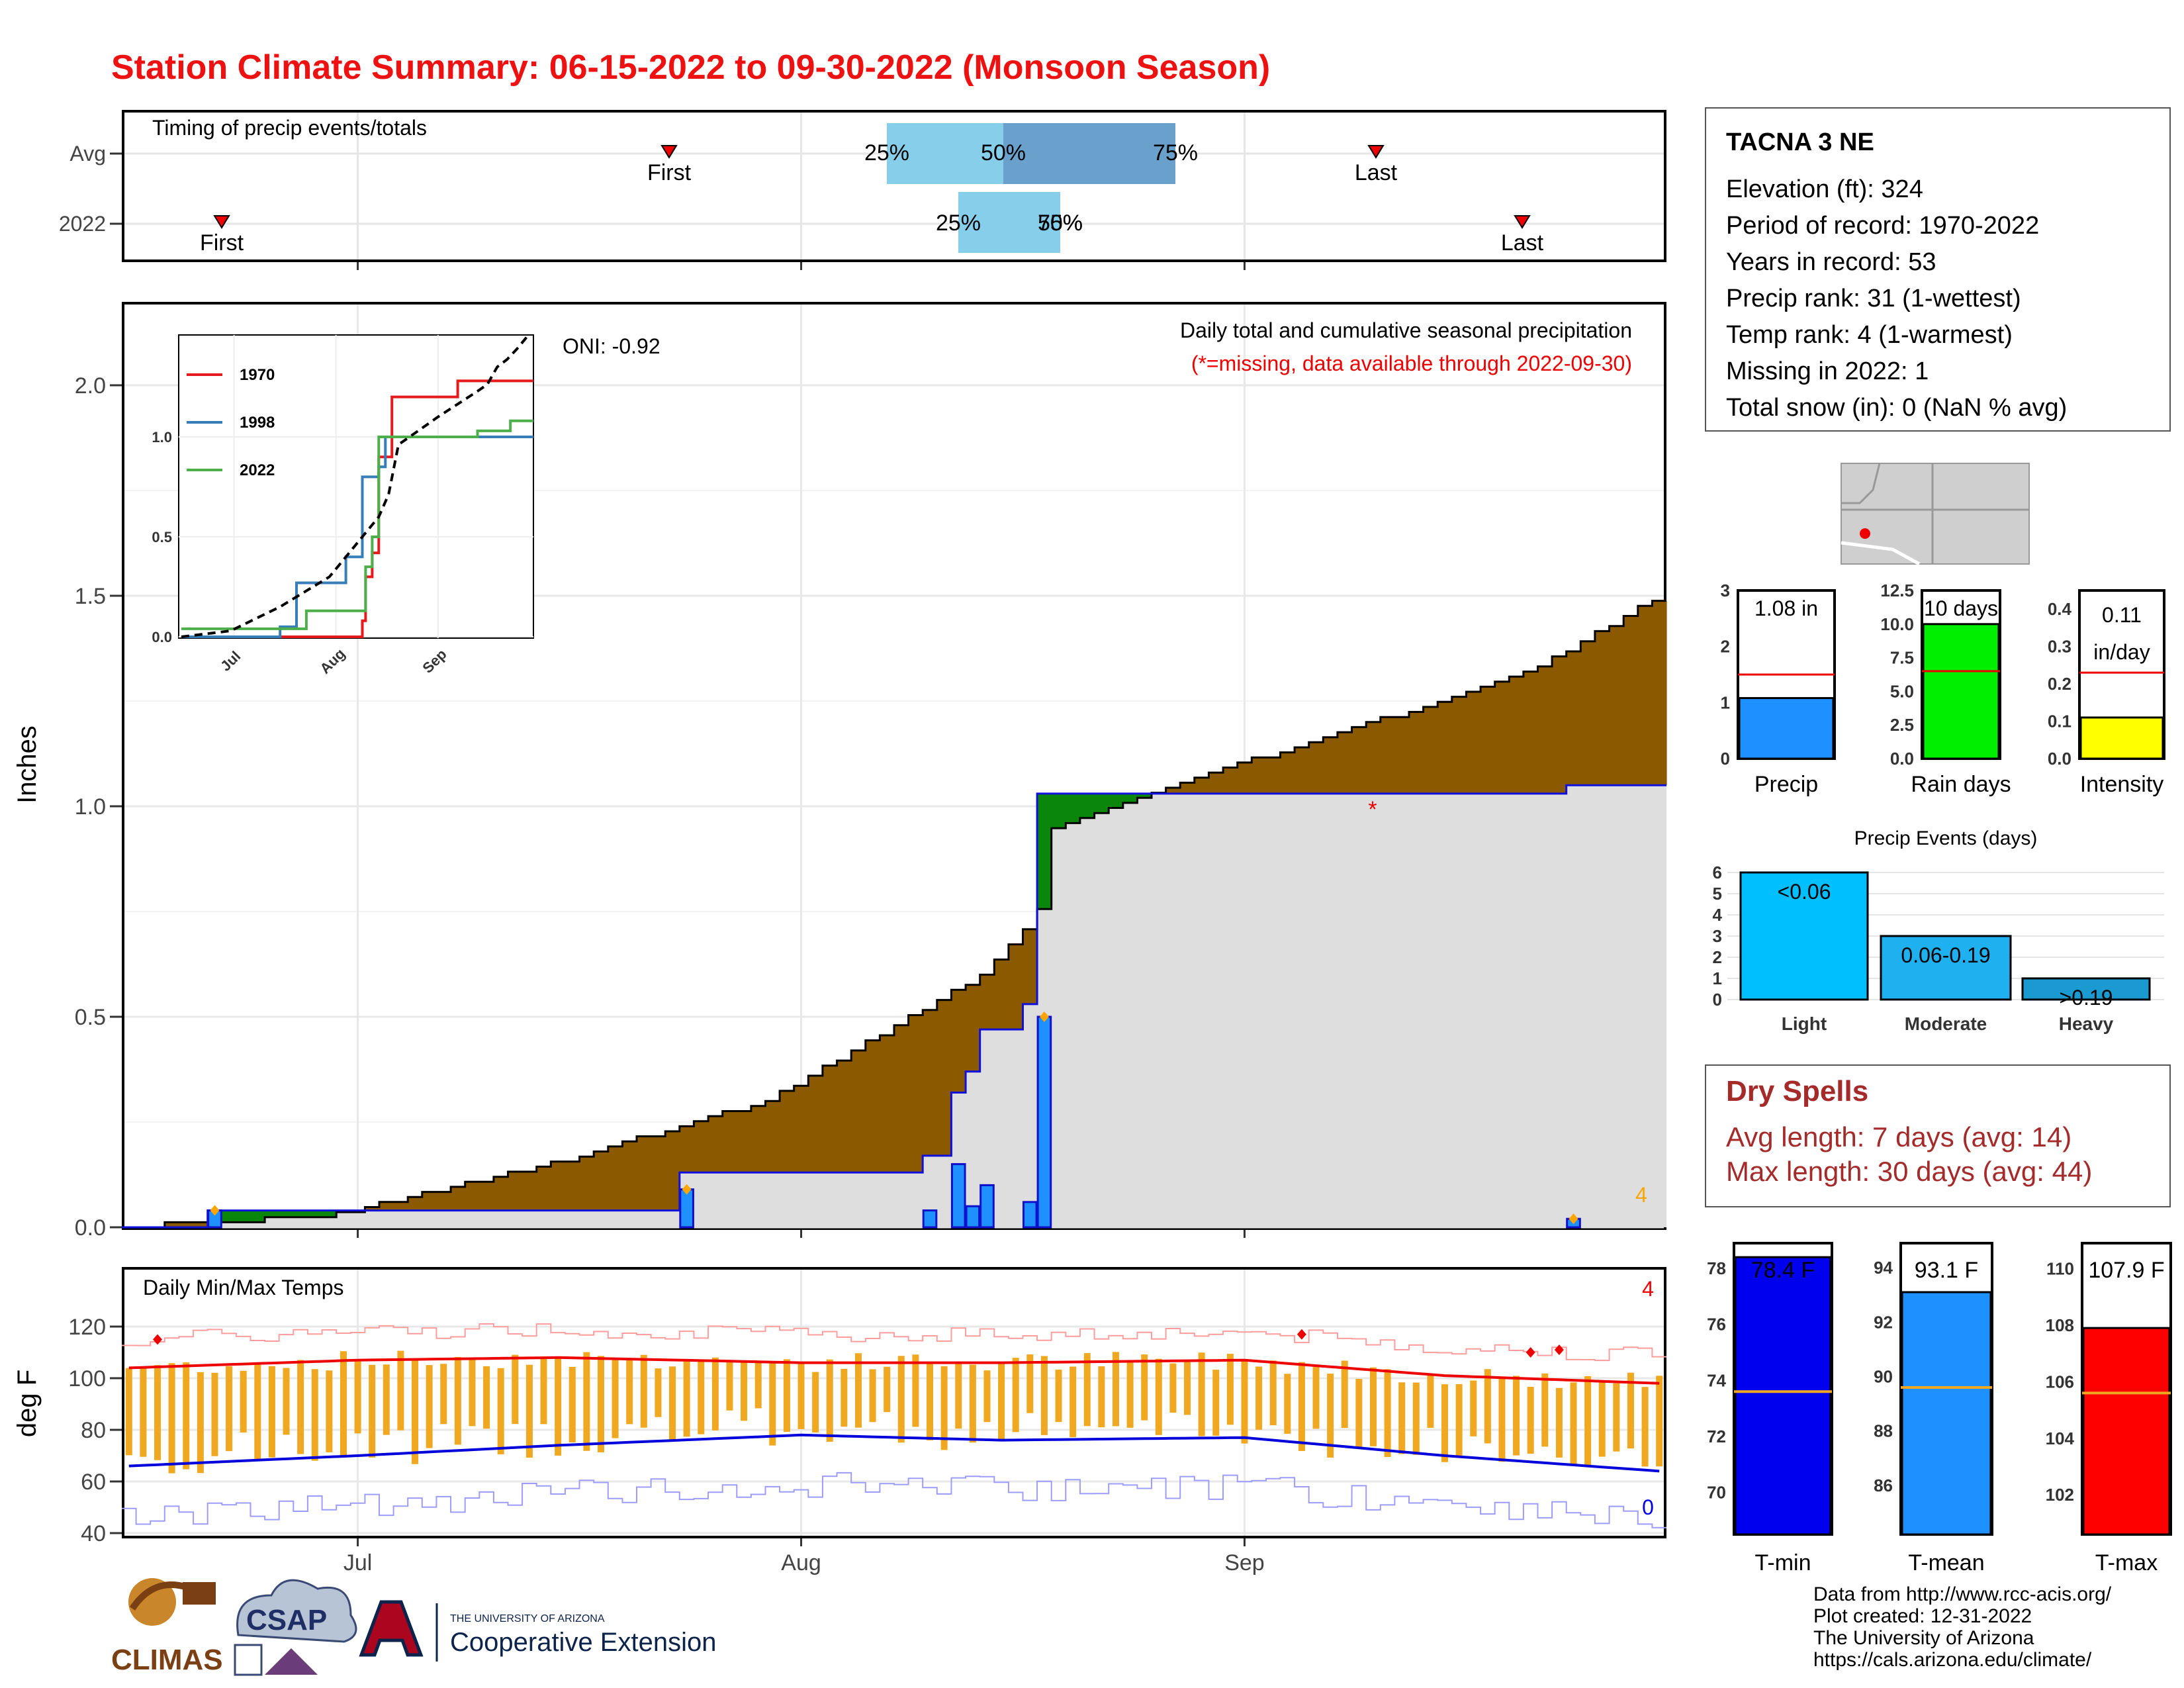 This screenshot has height=1688, width=2184. I want to click on timing-label: Timing of precip events/totals, so click(289, 128).